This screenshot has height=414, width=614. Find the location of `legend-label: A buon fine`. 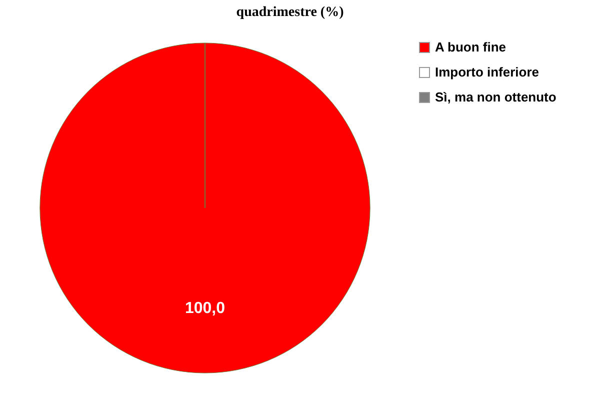

legend-label: A buon fine is located at coordinates (470, 47).